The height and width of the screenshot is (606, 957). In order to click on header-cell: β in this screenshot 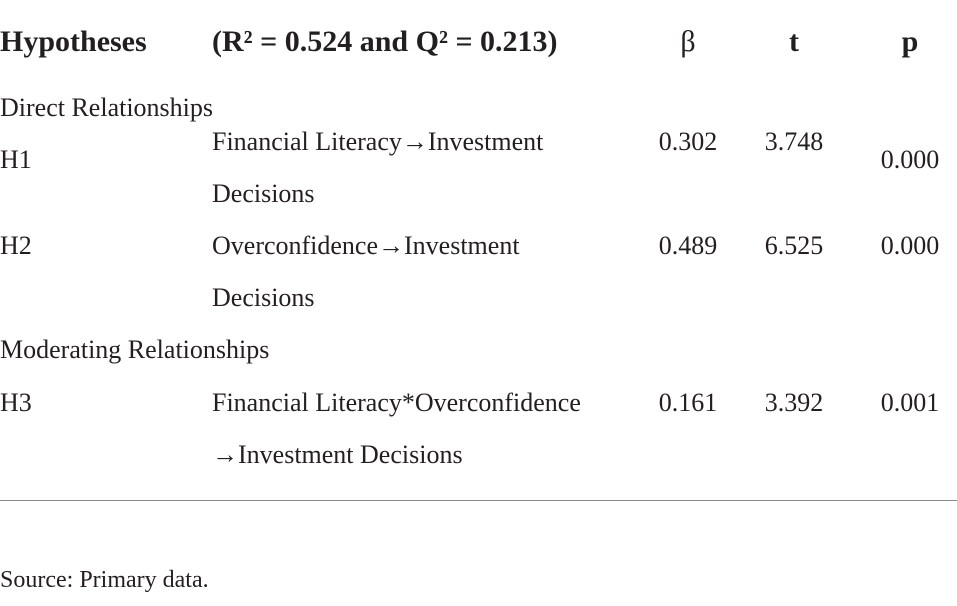, I will do `click(688, 41)`.